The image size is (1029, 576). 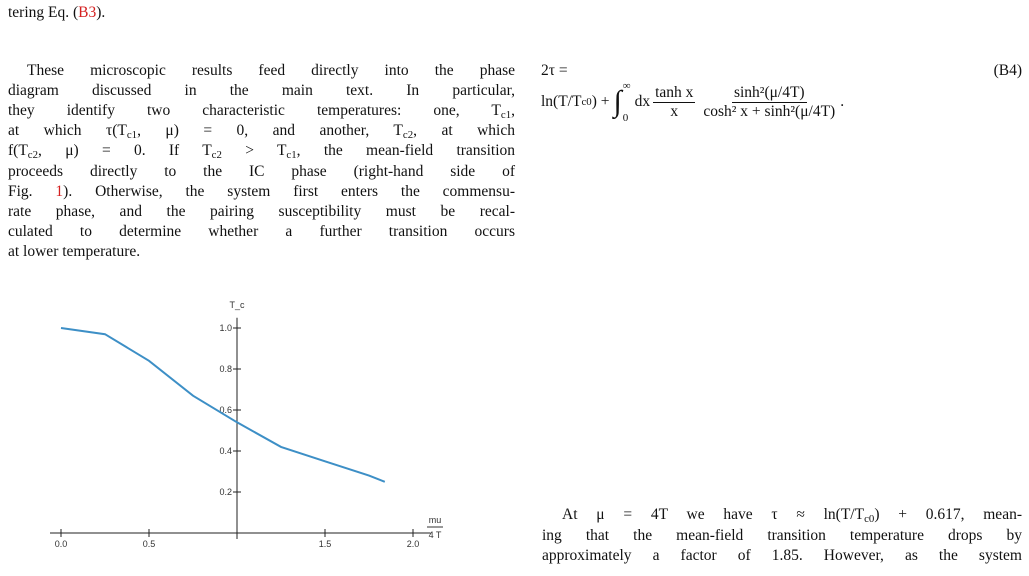 What do you see at coordinates (225, 328) in the screenshot?
I see `y-tick-label: 1.0` at bounding box center [225, 328].